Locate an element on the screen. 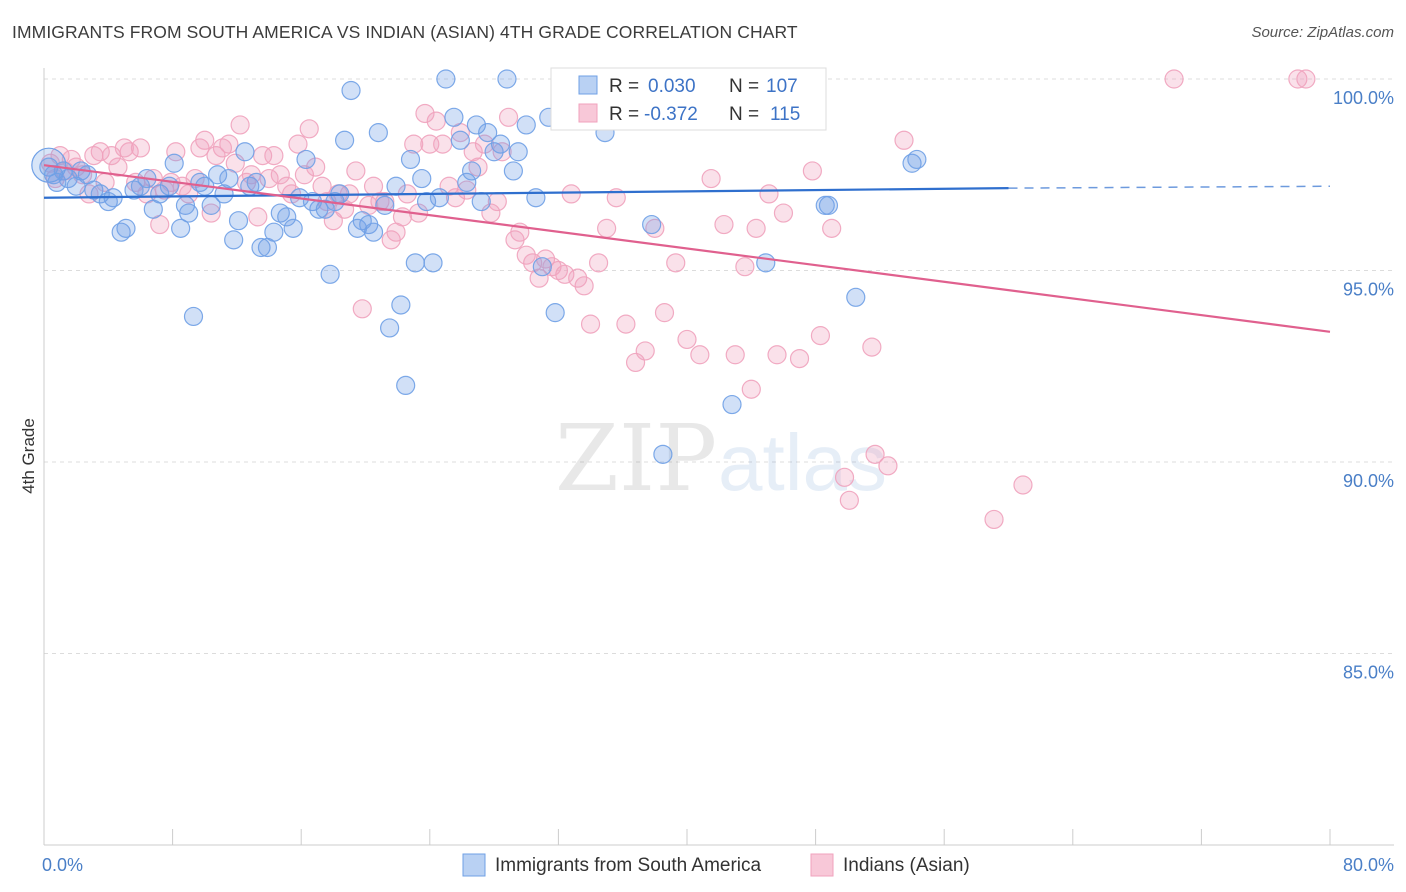  y-tick-label: 95.0% is located at coordinates (1368, 290).